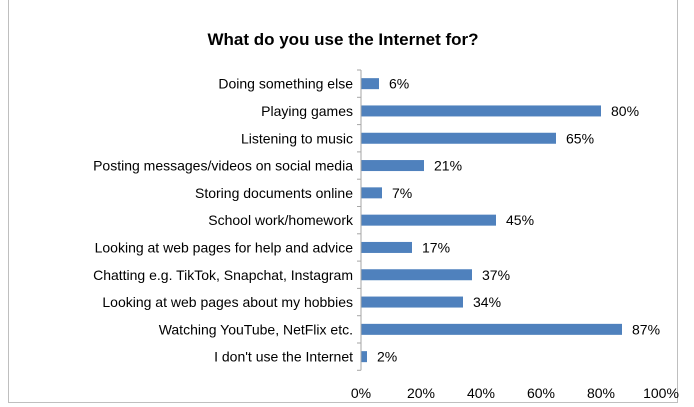 This screenshot has width=694, height=407. I want to click on value-label: 2%, so click(387, 357).